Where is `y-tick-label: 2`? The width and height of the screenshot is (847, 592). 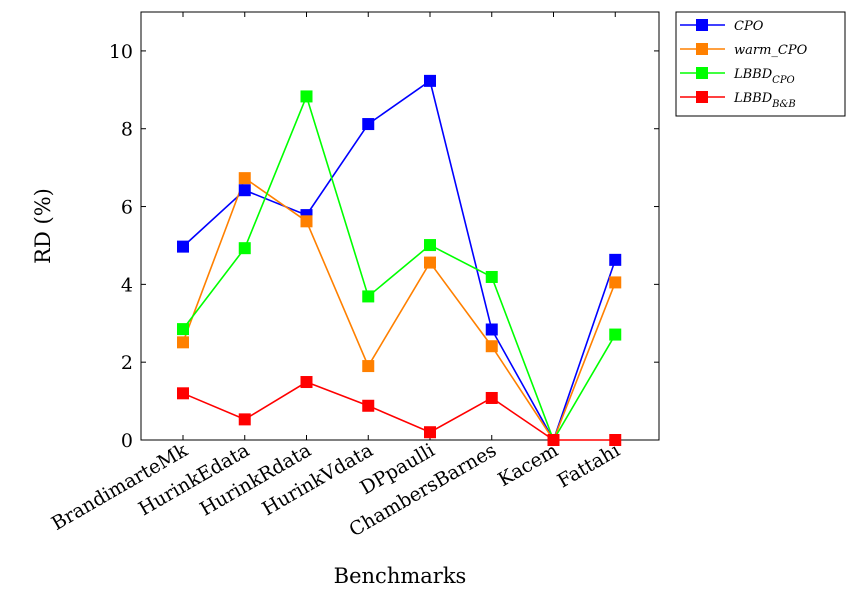
y-tick-label: 2 is located at coordinates (127, 363).